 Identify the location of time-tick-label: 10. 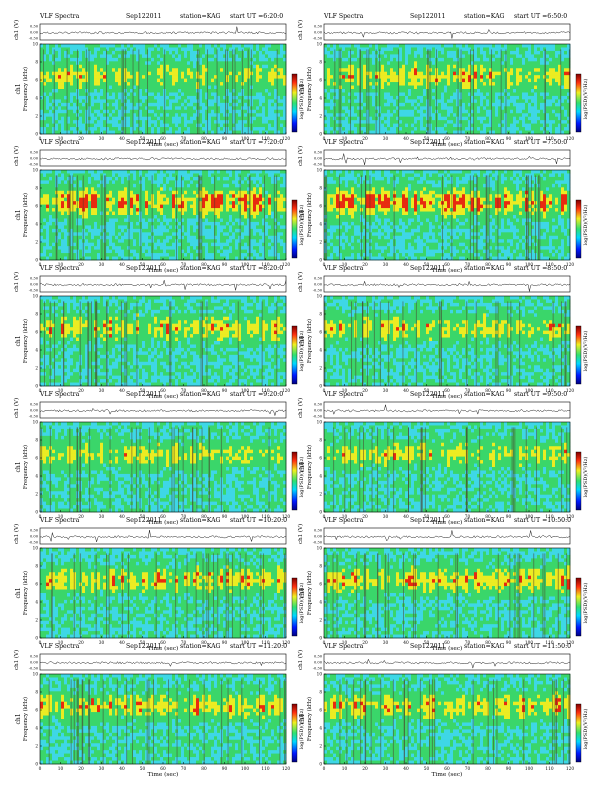
(61, 139).